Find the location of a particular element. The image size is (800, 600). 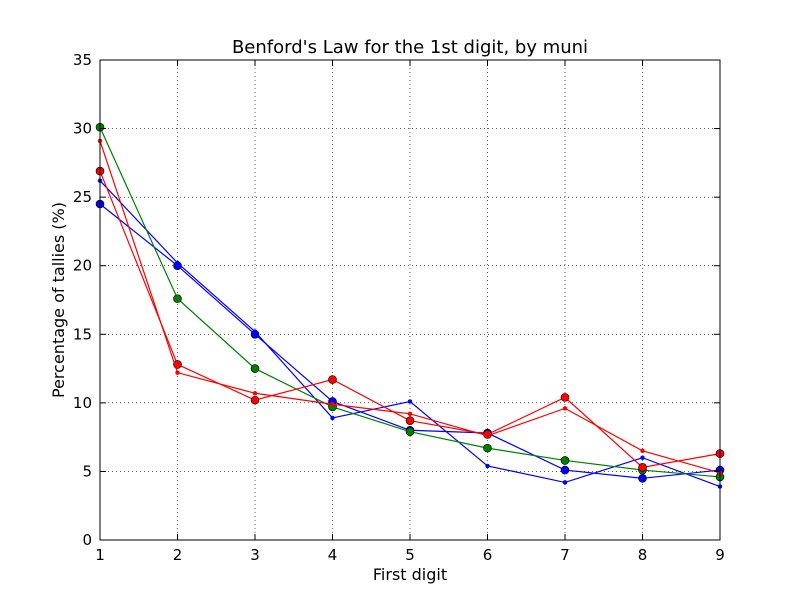

y-tick-label: 10 is located at coordinates (82, 403).